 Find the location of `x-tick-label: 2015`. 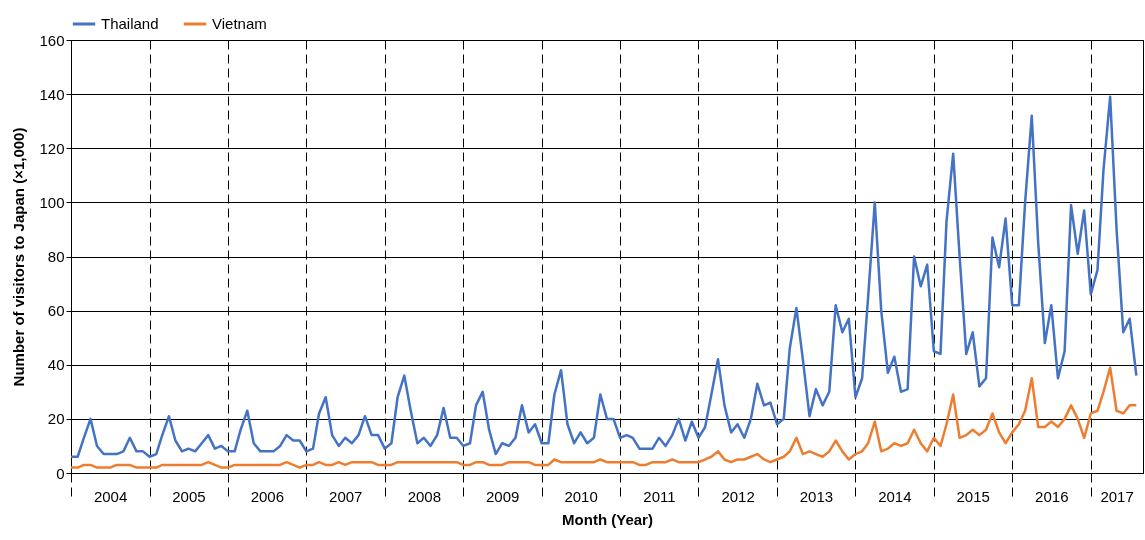

x-tick-label: 2015 is located at coordinates (973, 496).